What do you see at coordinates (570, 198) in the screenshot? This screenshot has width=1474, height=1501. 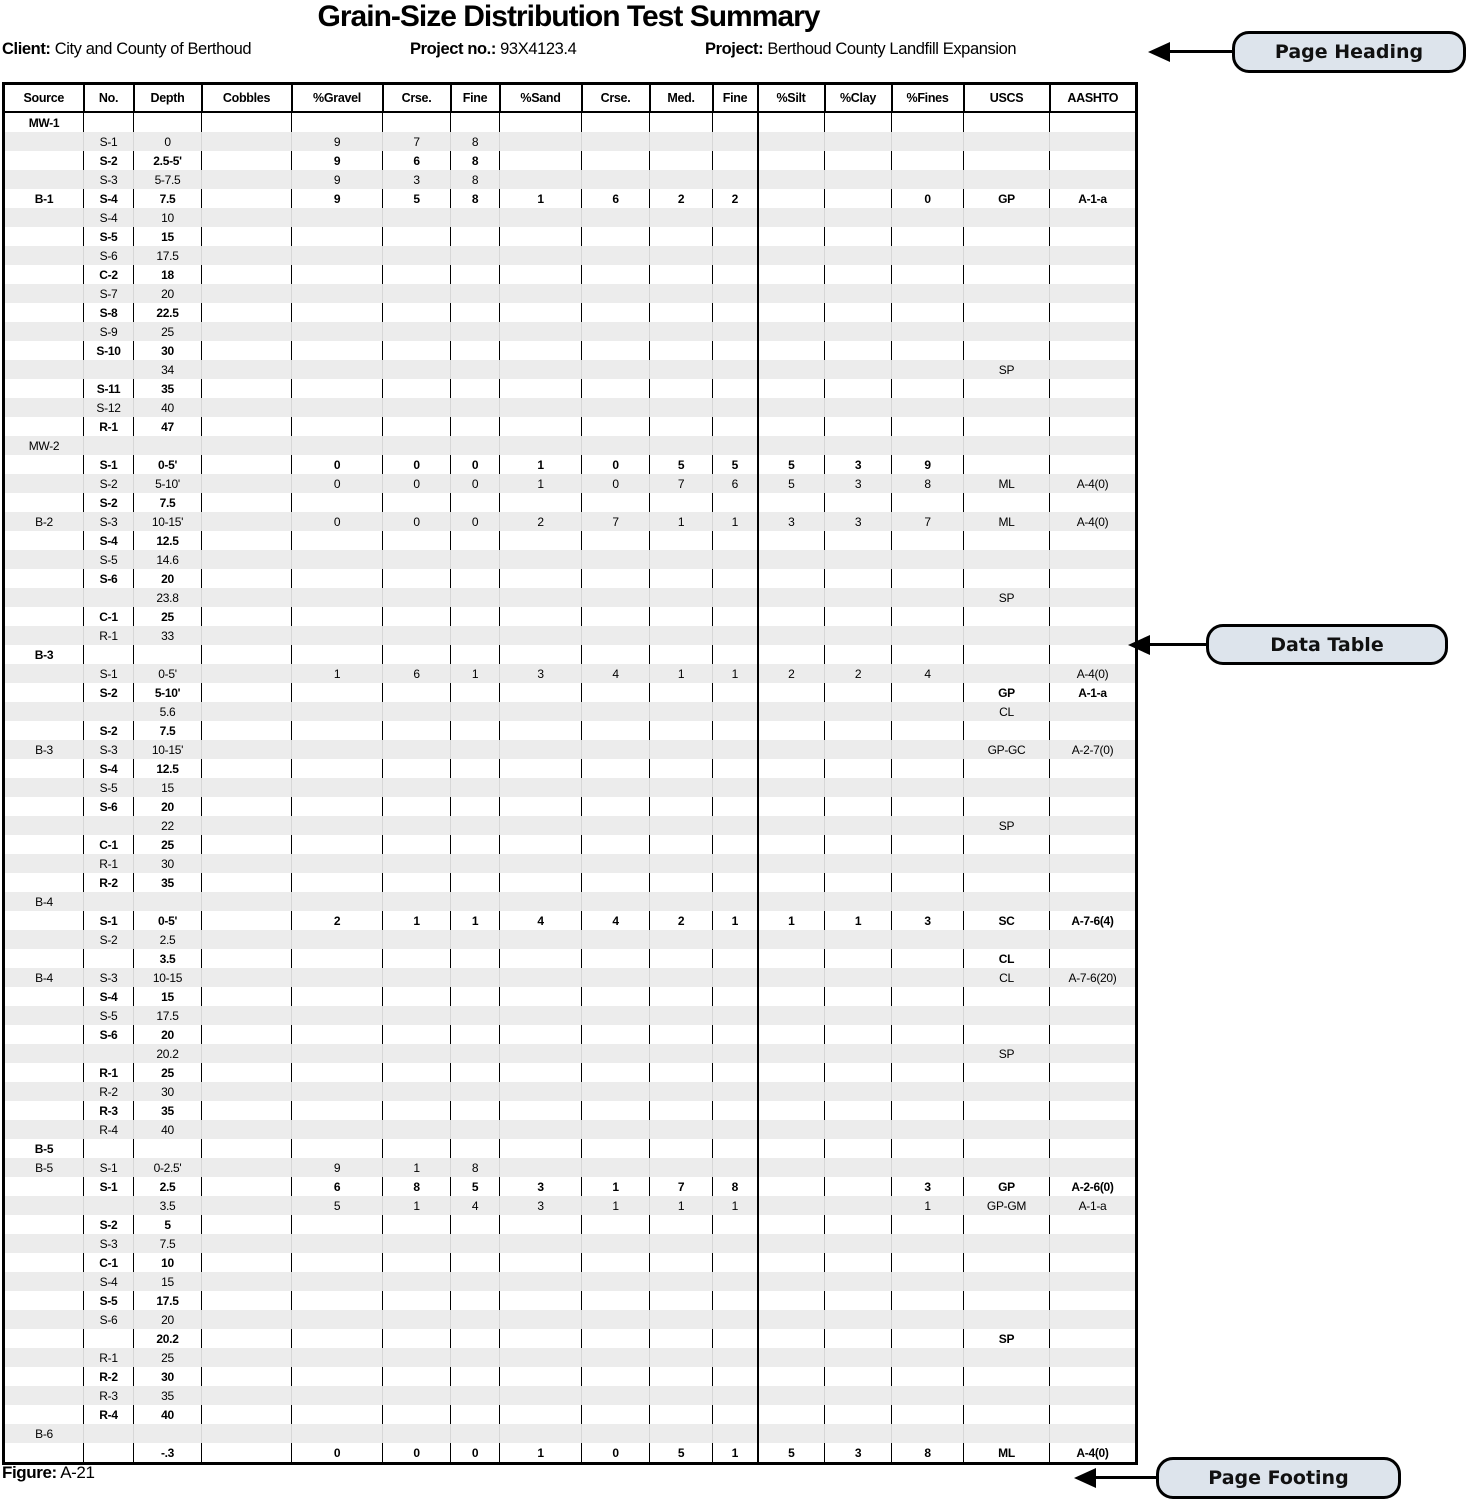 I see `table-row: B-1 S-4 7.5 9 5 8 1 6 2 2 0 GP A-1-a` at bounding box center [570, 198].